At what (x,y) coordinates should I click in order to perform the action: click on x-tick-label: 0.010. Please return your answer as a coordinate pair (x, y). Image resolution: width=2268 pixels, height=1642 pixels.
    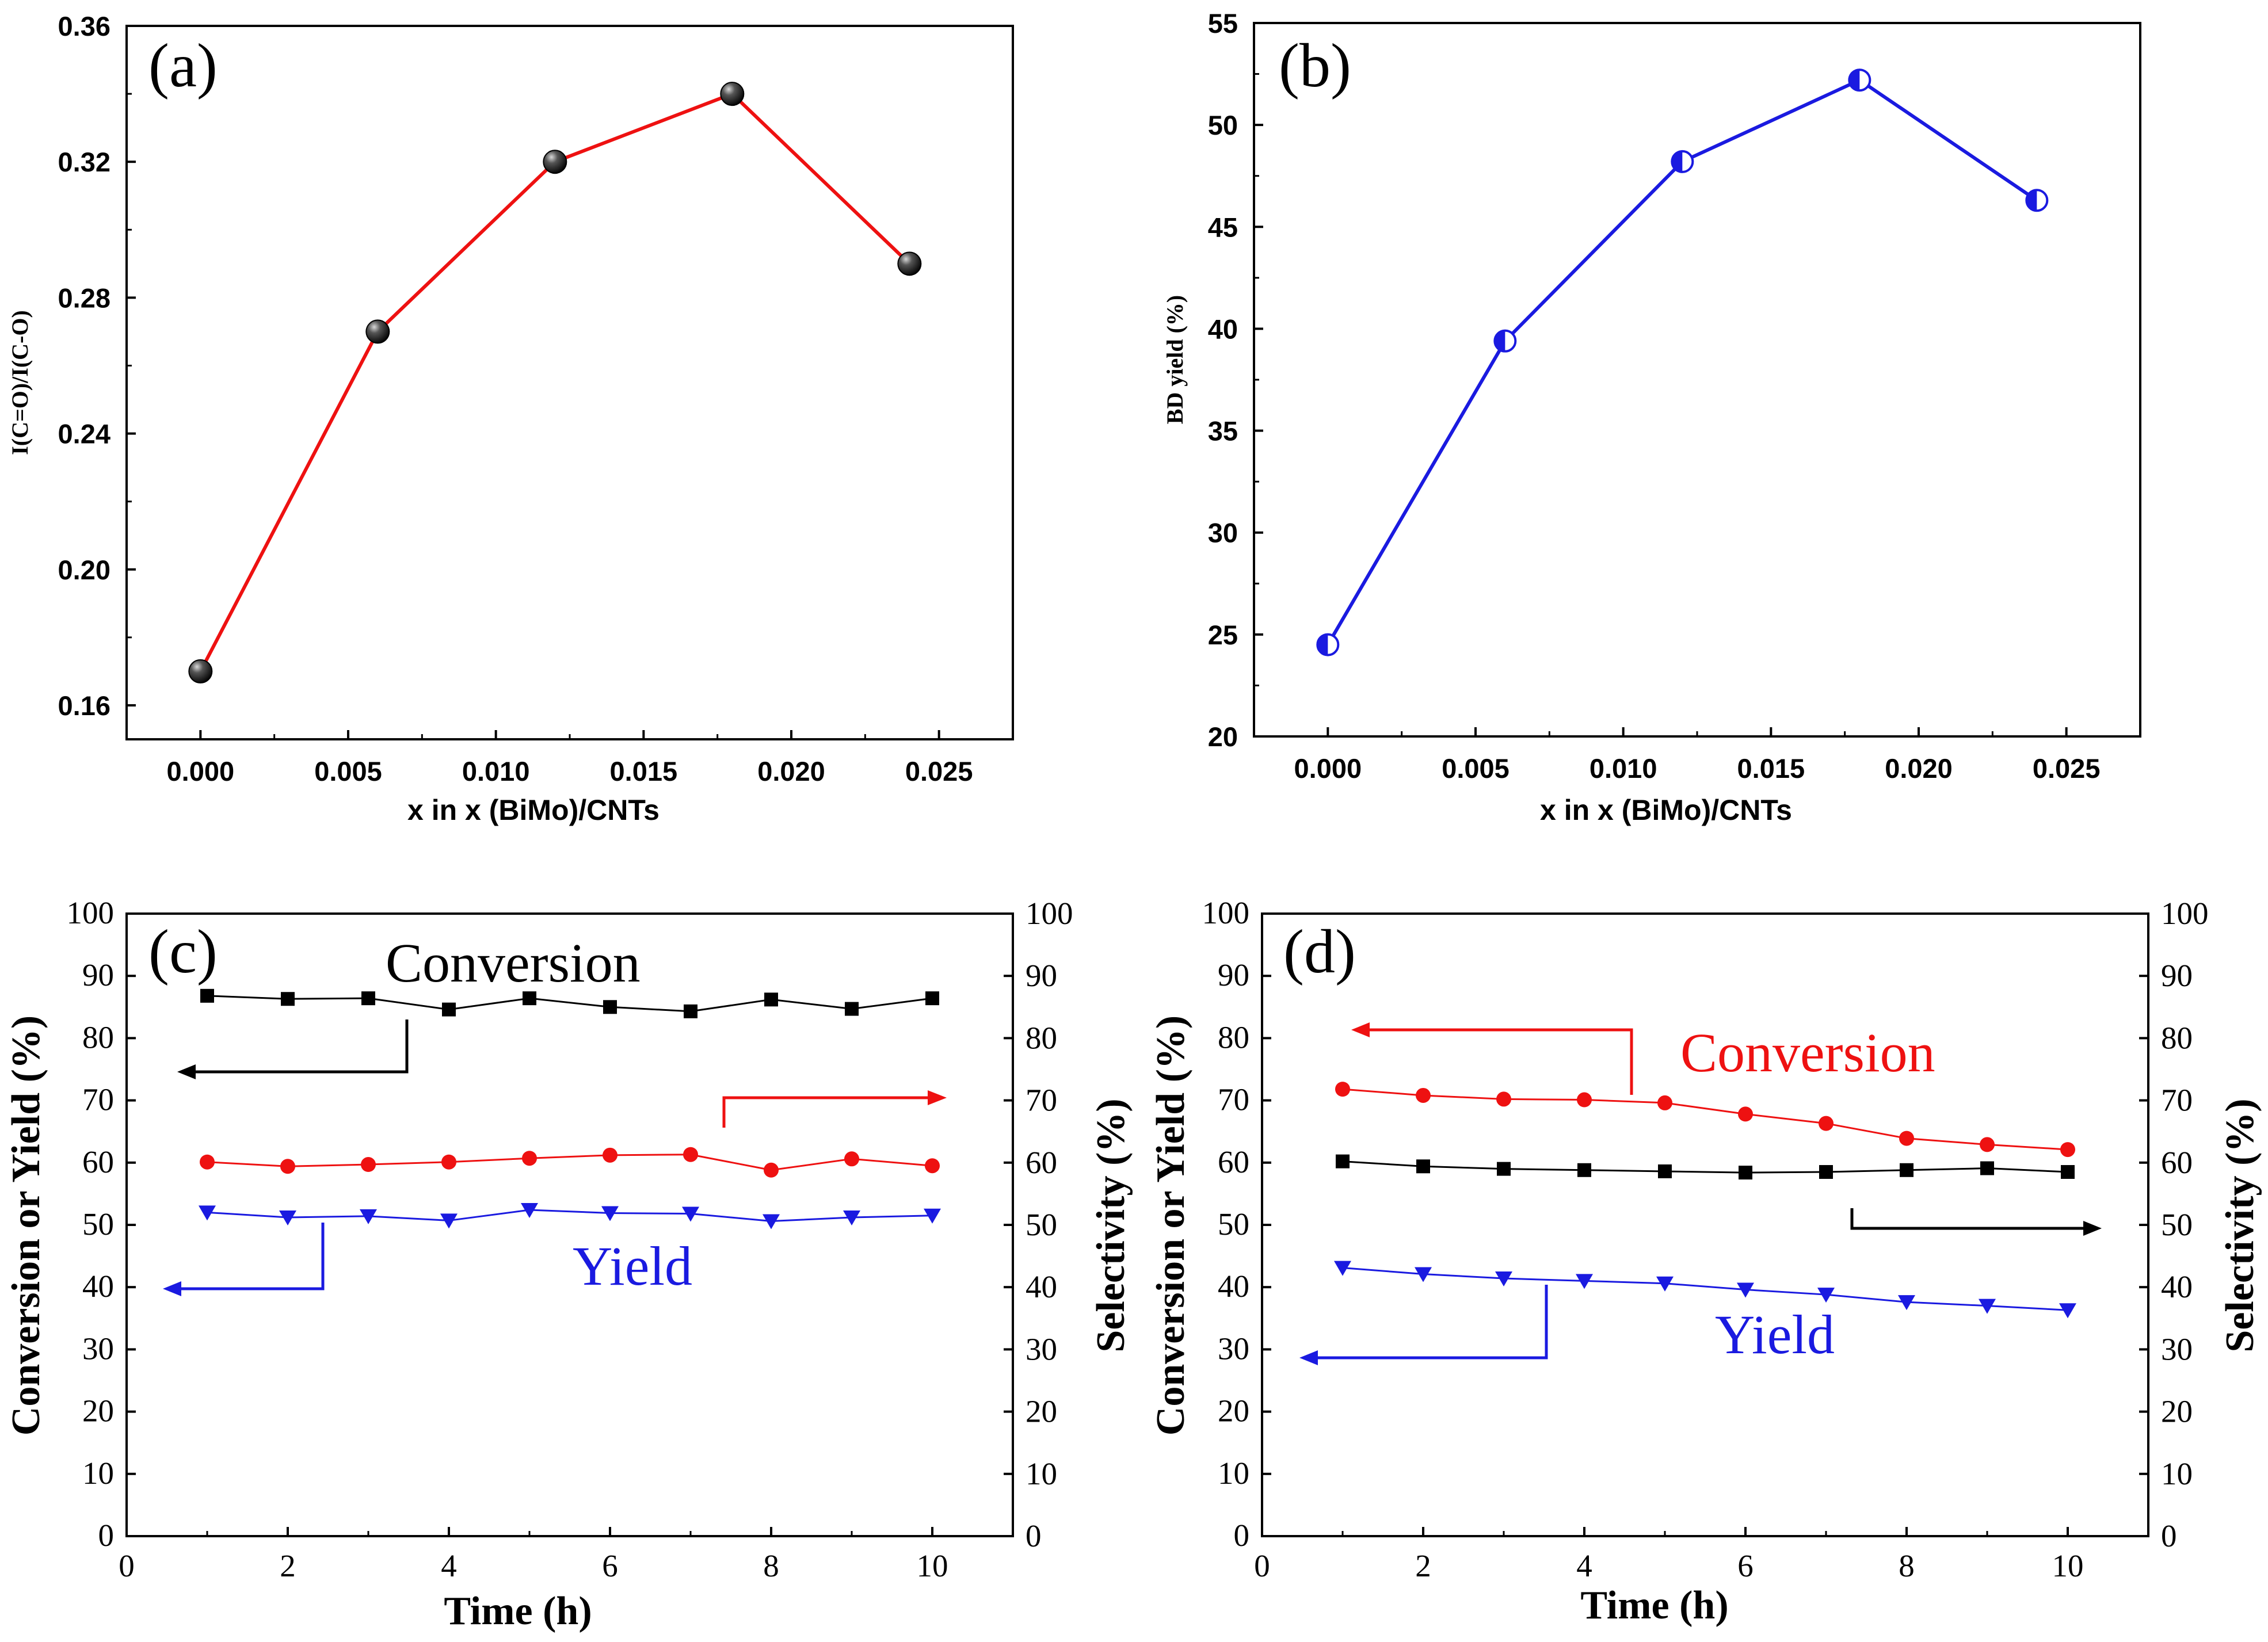
    Looking at the image, I should click on (1623, 768).